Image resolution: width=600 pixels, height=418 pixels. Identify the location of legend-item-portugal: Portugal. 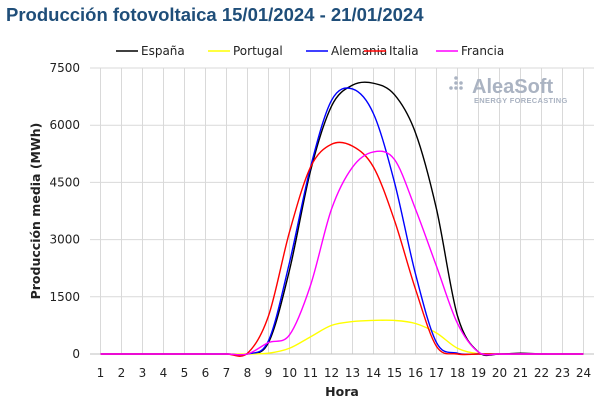
(245, 51).